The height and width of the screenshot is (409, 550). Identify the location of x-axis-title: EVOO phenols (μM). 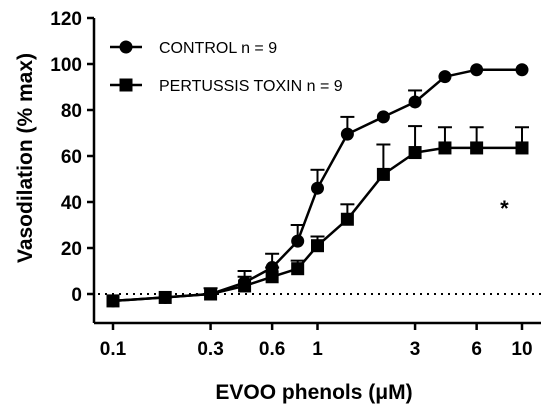
(313, 392).